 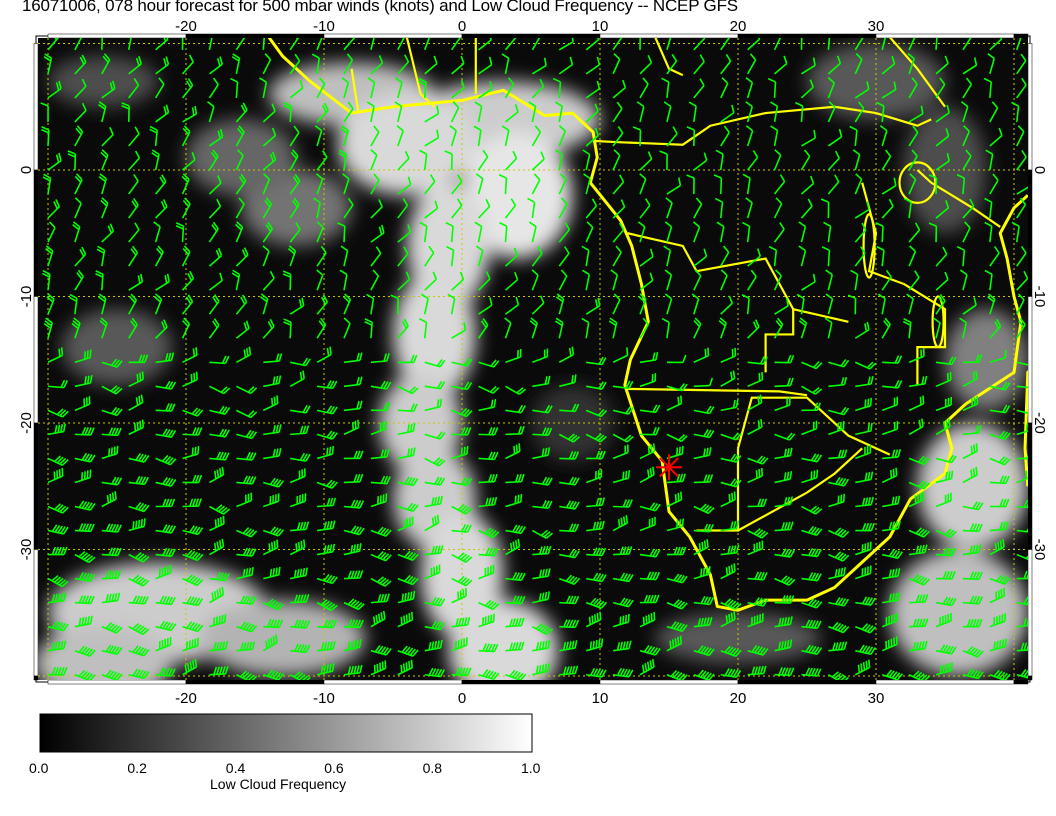 What do you see at coordinates (324, 26) in the screenshot?
I see `lon-tick-top: -10` at bounding box center [324, 26].